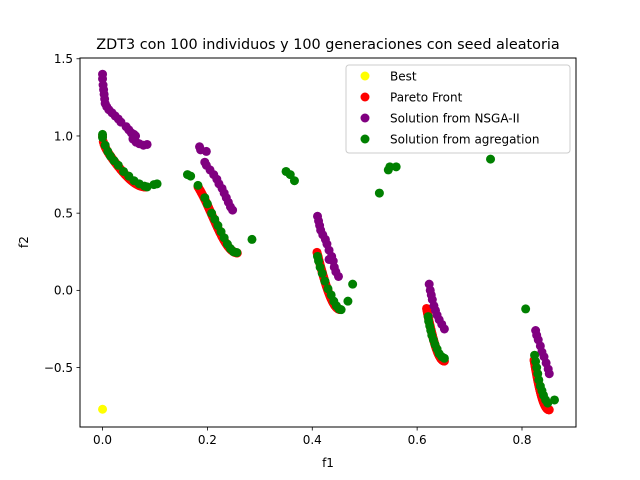 The width and height of the screenshot is (640, 480). I want to click on legend-label: Solution from NSGA-II, so click(455, 118).